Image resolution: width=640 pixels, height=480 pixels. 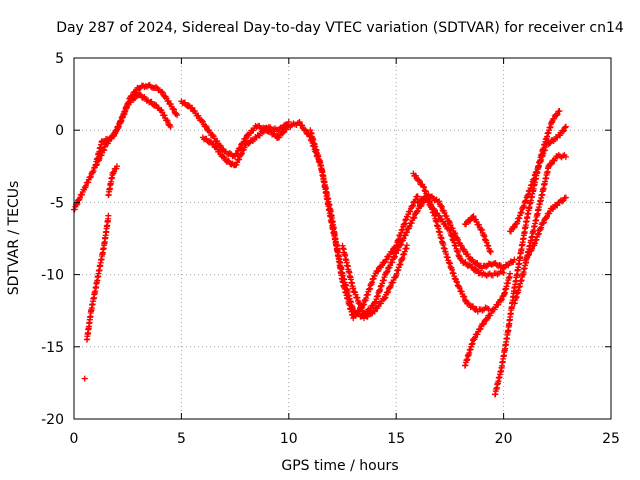 What do you see at coordinates (339, 466) in the screenshot?
I see `x-axis-label: GPS time / hours` at bounding box center [339, 466].